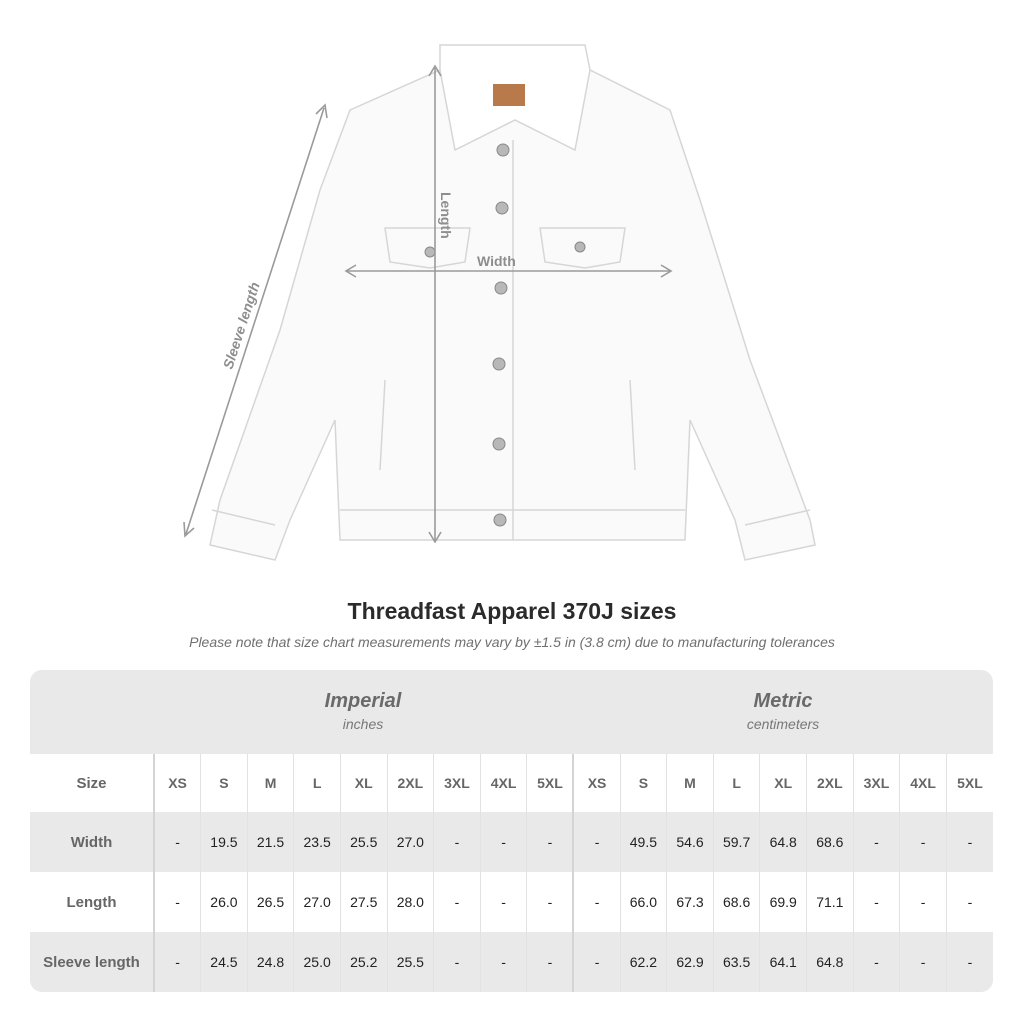 This screenshot has height=1024, width=1024. What do you see at coordinates (783, 783) in the screenshot?
I see `metric-size-header: XL` at bounding box center [783, 783].